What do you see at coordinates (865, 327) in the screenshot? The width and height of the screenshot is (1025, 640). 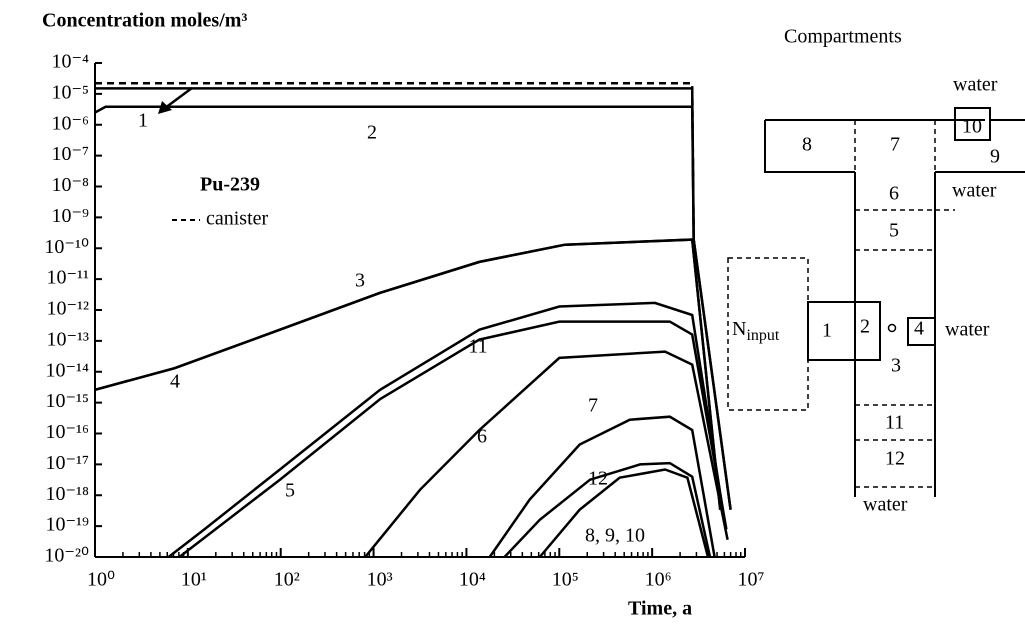 I see `compartment-label: 2` at bounding box center [865, 327].